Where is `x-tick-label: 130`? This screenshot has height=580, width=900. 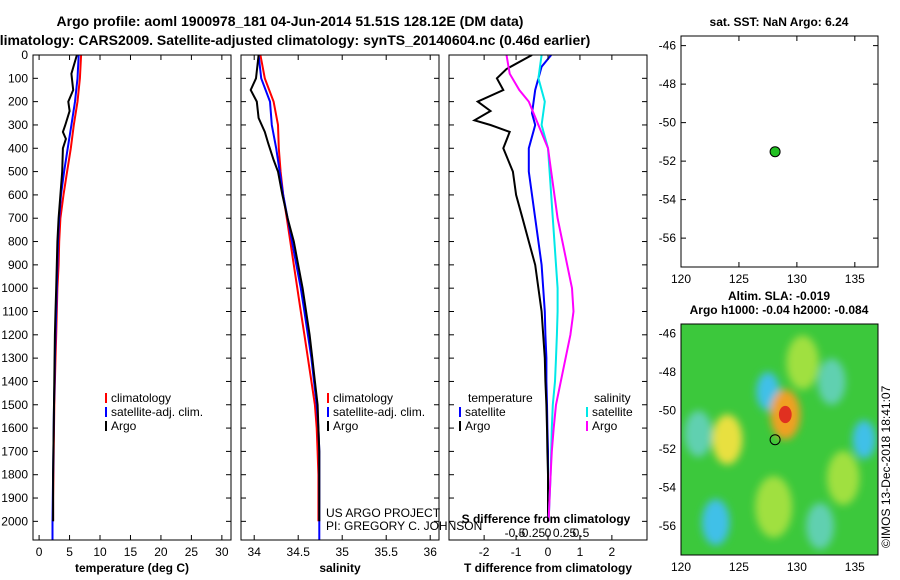 x-tick-label: 130 is located at coordinates (797, 567).